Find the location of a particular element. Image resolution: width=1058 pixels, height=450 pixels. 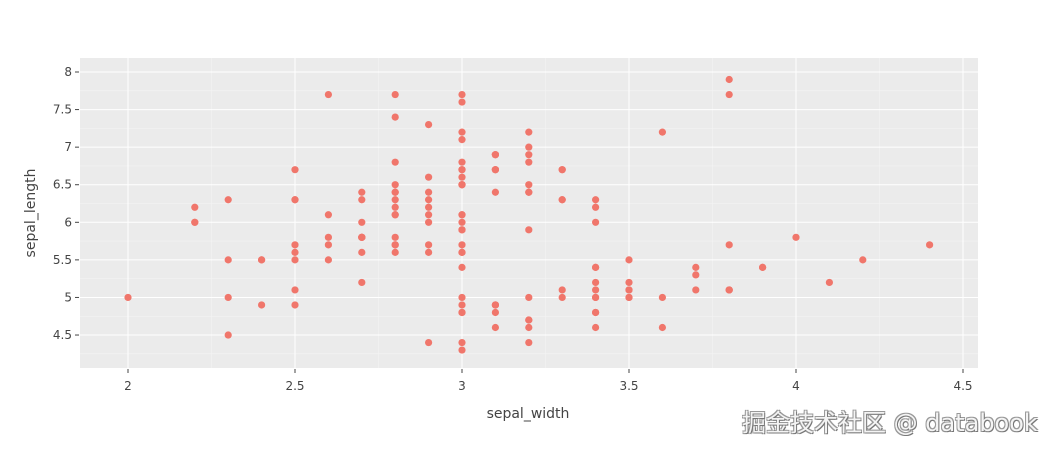

x-tick-label: 3.5 is located at coordinates (628, 386).